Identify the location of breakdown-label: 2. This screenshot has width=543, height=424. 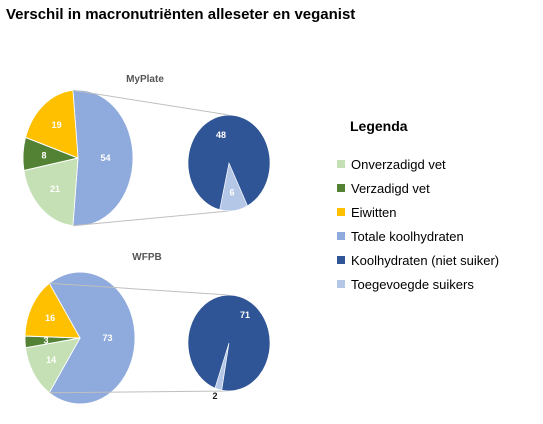
(215, 396).